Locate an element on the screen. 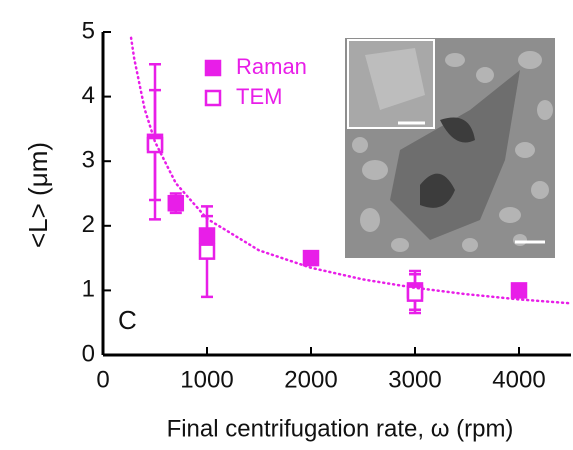 This screenshot has height=450, width=573. legend-label: TEM is located at coordinates (259, 96).